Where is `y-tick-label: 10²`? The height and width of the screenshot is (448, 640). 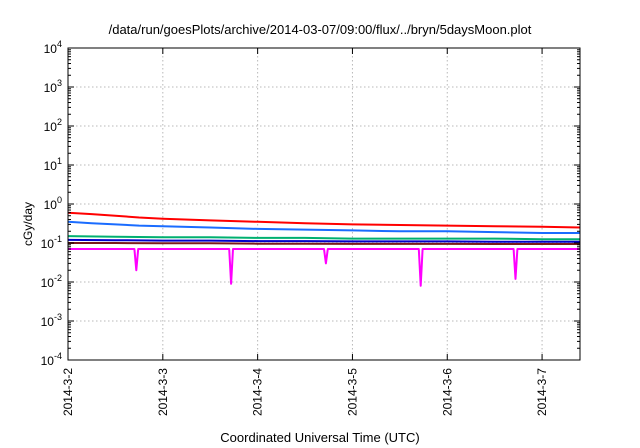
y-tick-label: 10² is located at coordinates (53, 125).